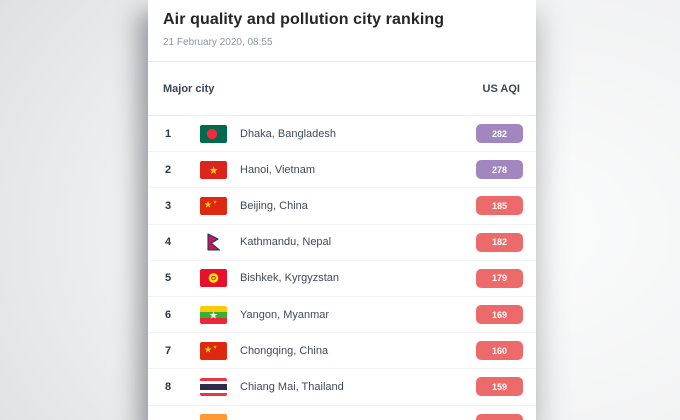  I want to click on rank-number: 1, so click(168, 133).